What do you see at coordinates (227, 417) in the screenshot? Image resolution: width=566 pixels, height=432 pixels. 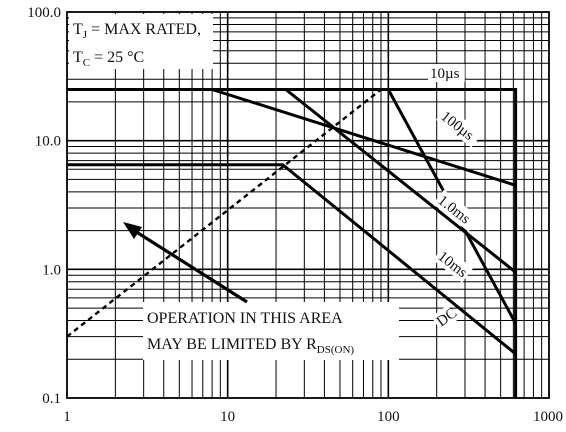 I see `x-tick-label: 10` at bounding box center [227, 417].